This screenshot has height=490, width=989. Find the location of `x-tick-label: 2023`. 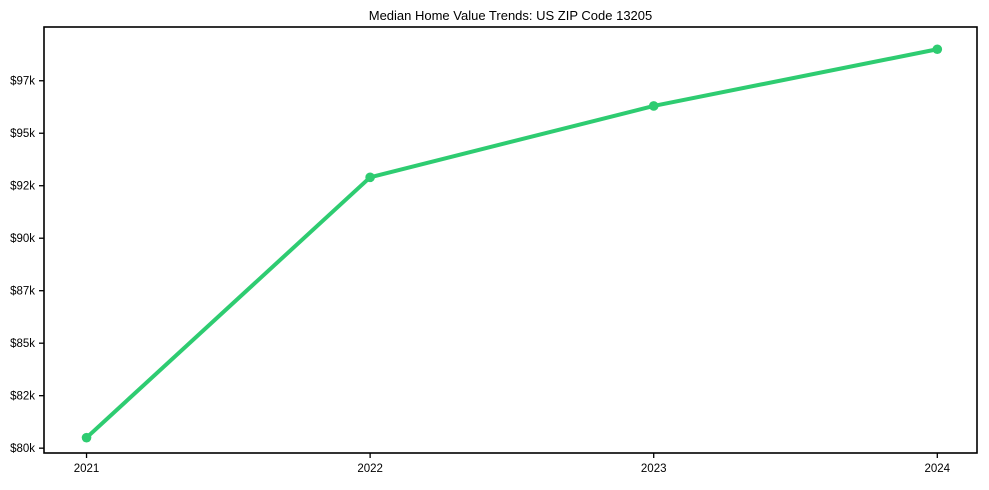

x-tick-label: 2023 is located at coordinates (654, 469).